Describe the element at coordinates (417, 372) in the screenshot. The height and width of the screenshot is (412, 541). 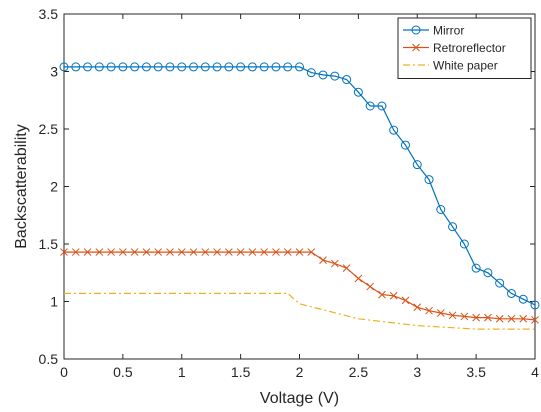
I see `x-tick-label: 3` at that location.